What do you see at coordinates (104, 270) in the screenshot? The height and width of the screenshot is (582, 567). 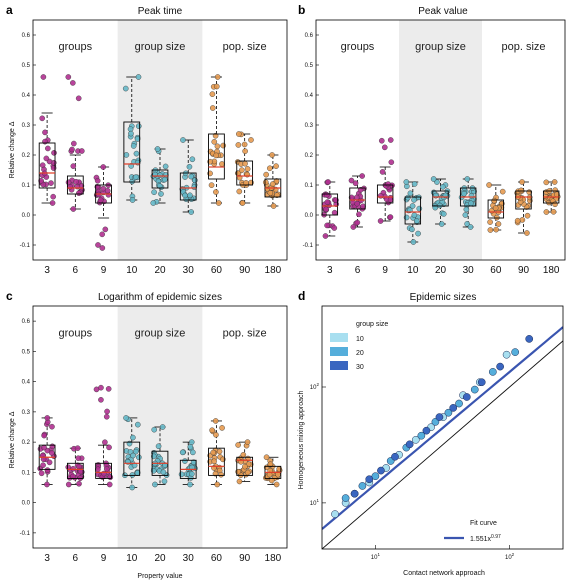 I see `x-tick-label: 9` at bounding box center [104, 270].